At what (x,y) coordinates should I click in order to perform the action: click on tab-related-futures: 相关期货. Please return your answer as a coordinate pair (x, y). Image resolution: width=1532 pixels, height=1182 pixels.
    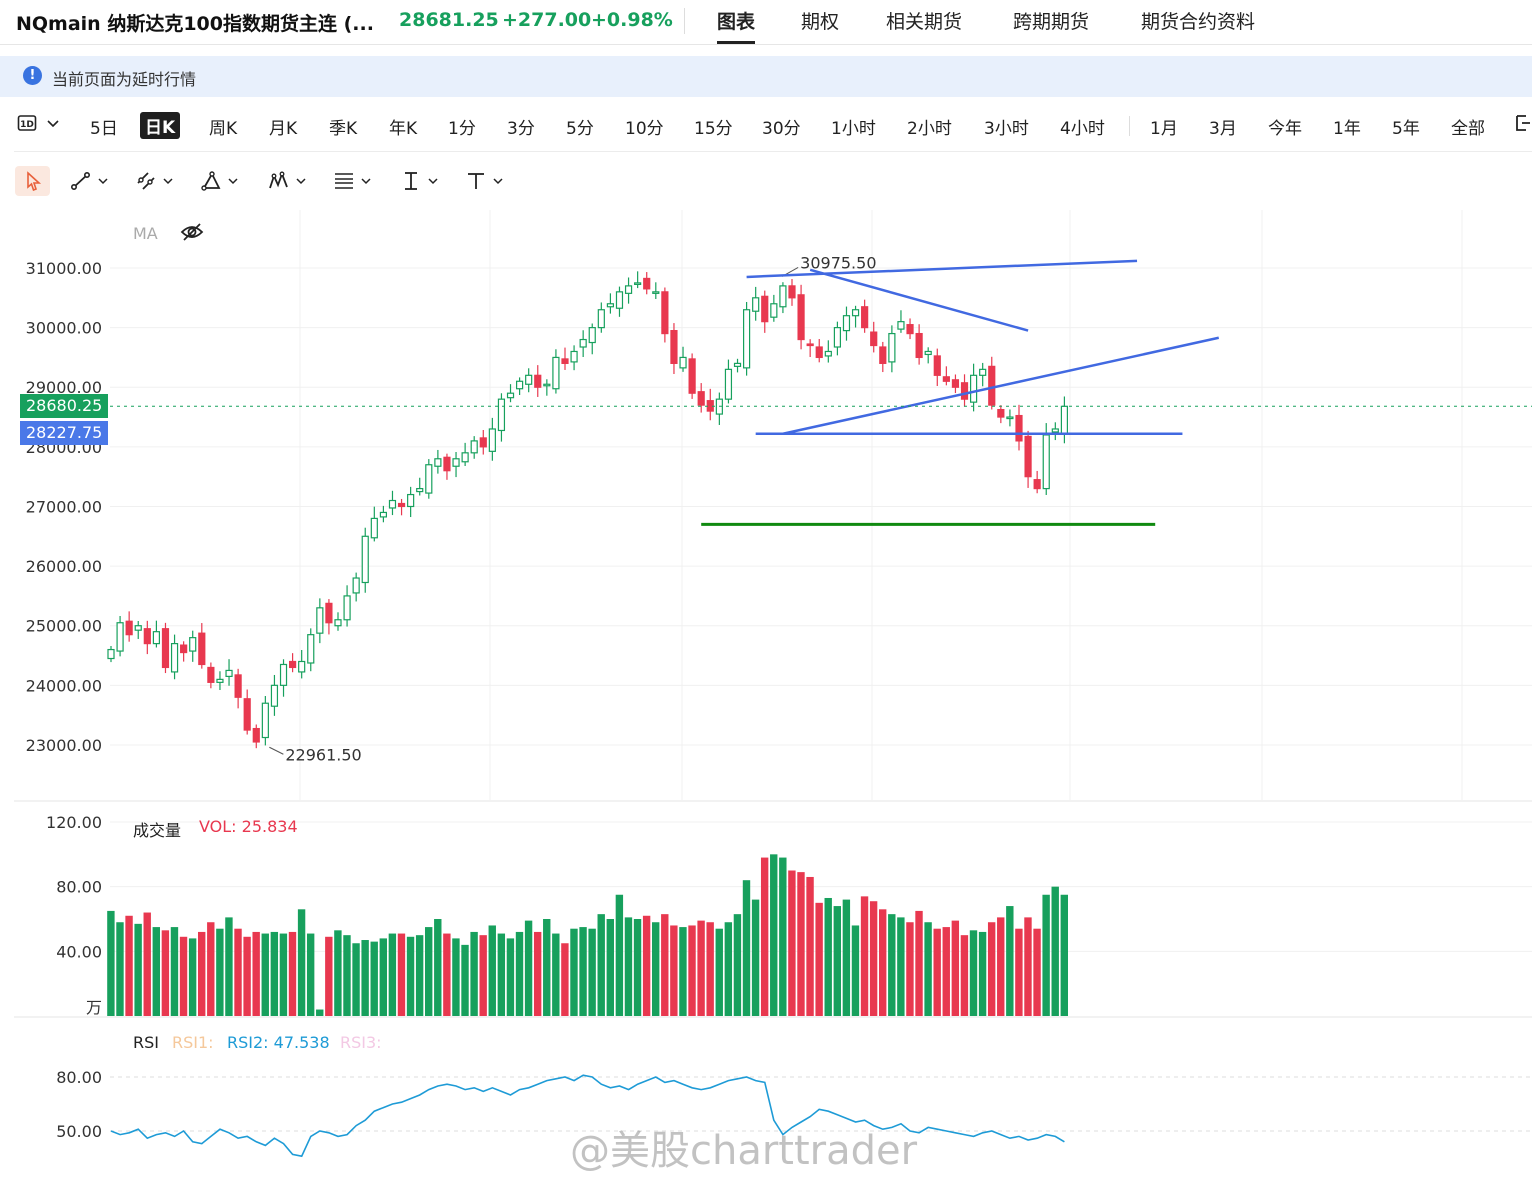
    Looking at the image, I should click on (924, 22).